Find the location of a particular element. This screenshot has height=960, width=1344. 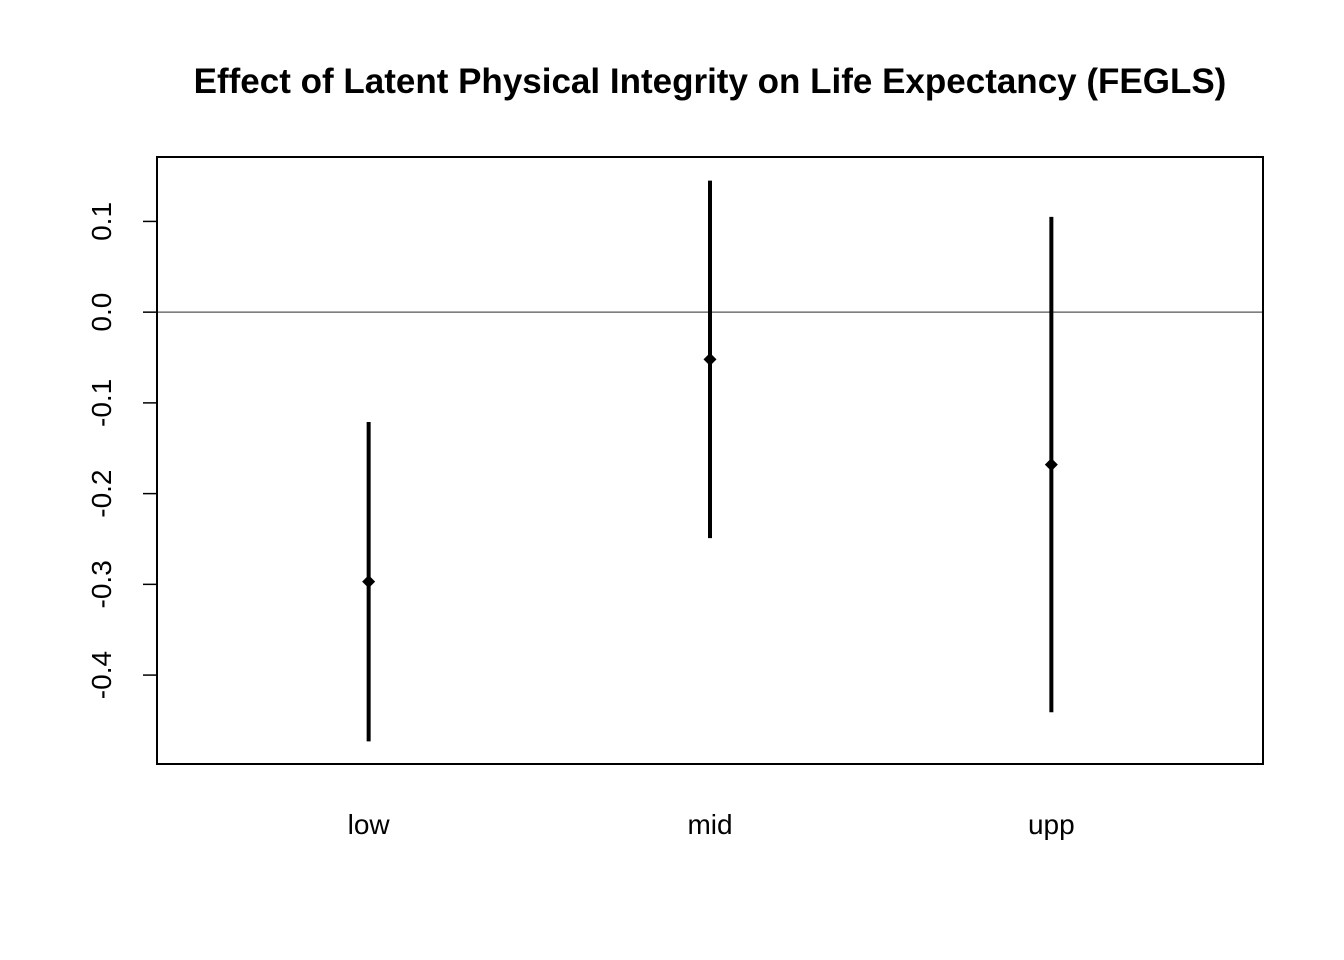

x-axis: low mid upp is located at coordinates (711, 824).